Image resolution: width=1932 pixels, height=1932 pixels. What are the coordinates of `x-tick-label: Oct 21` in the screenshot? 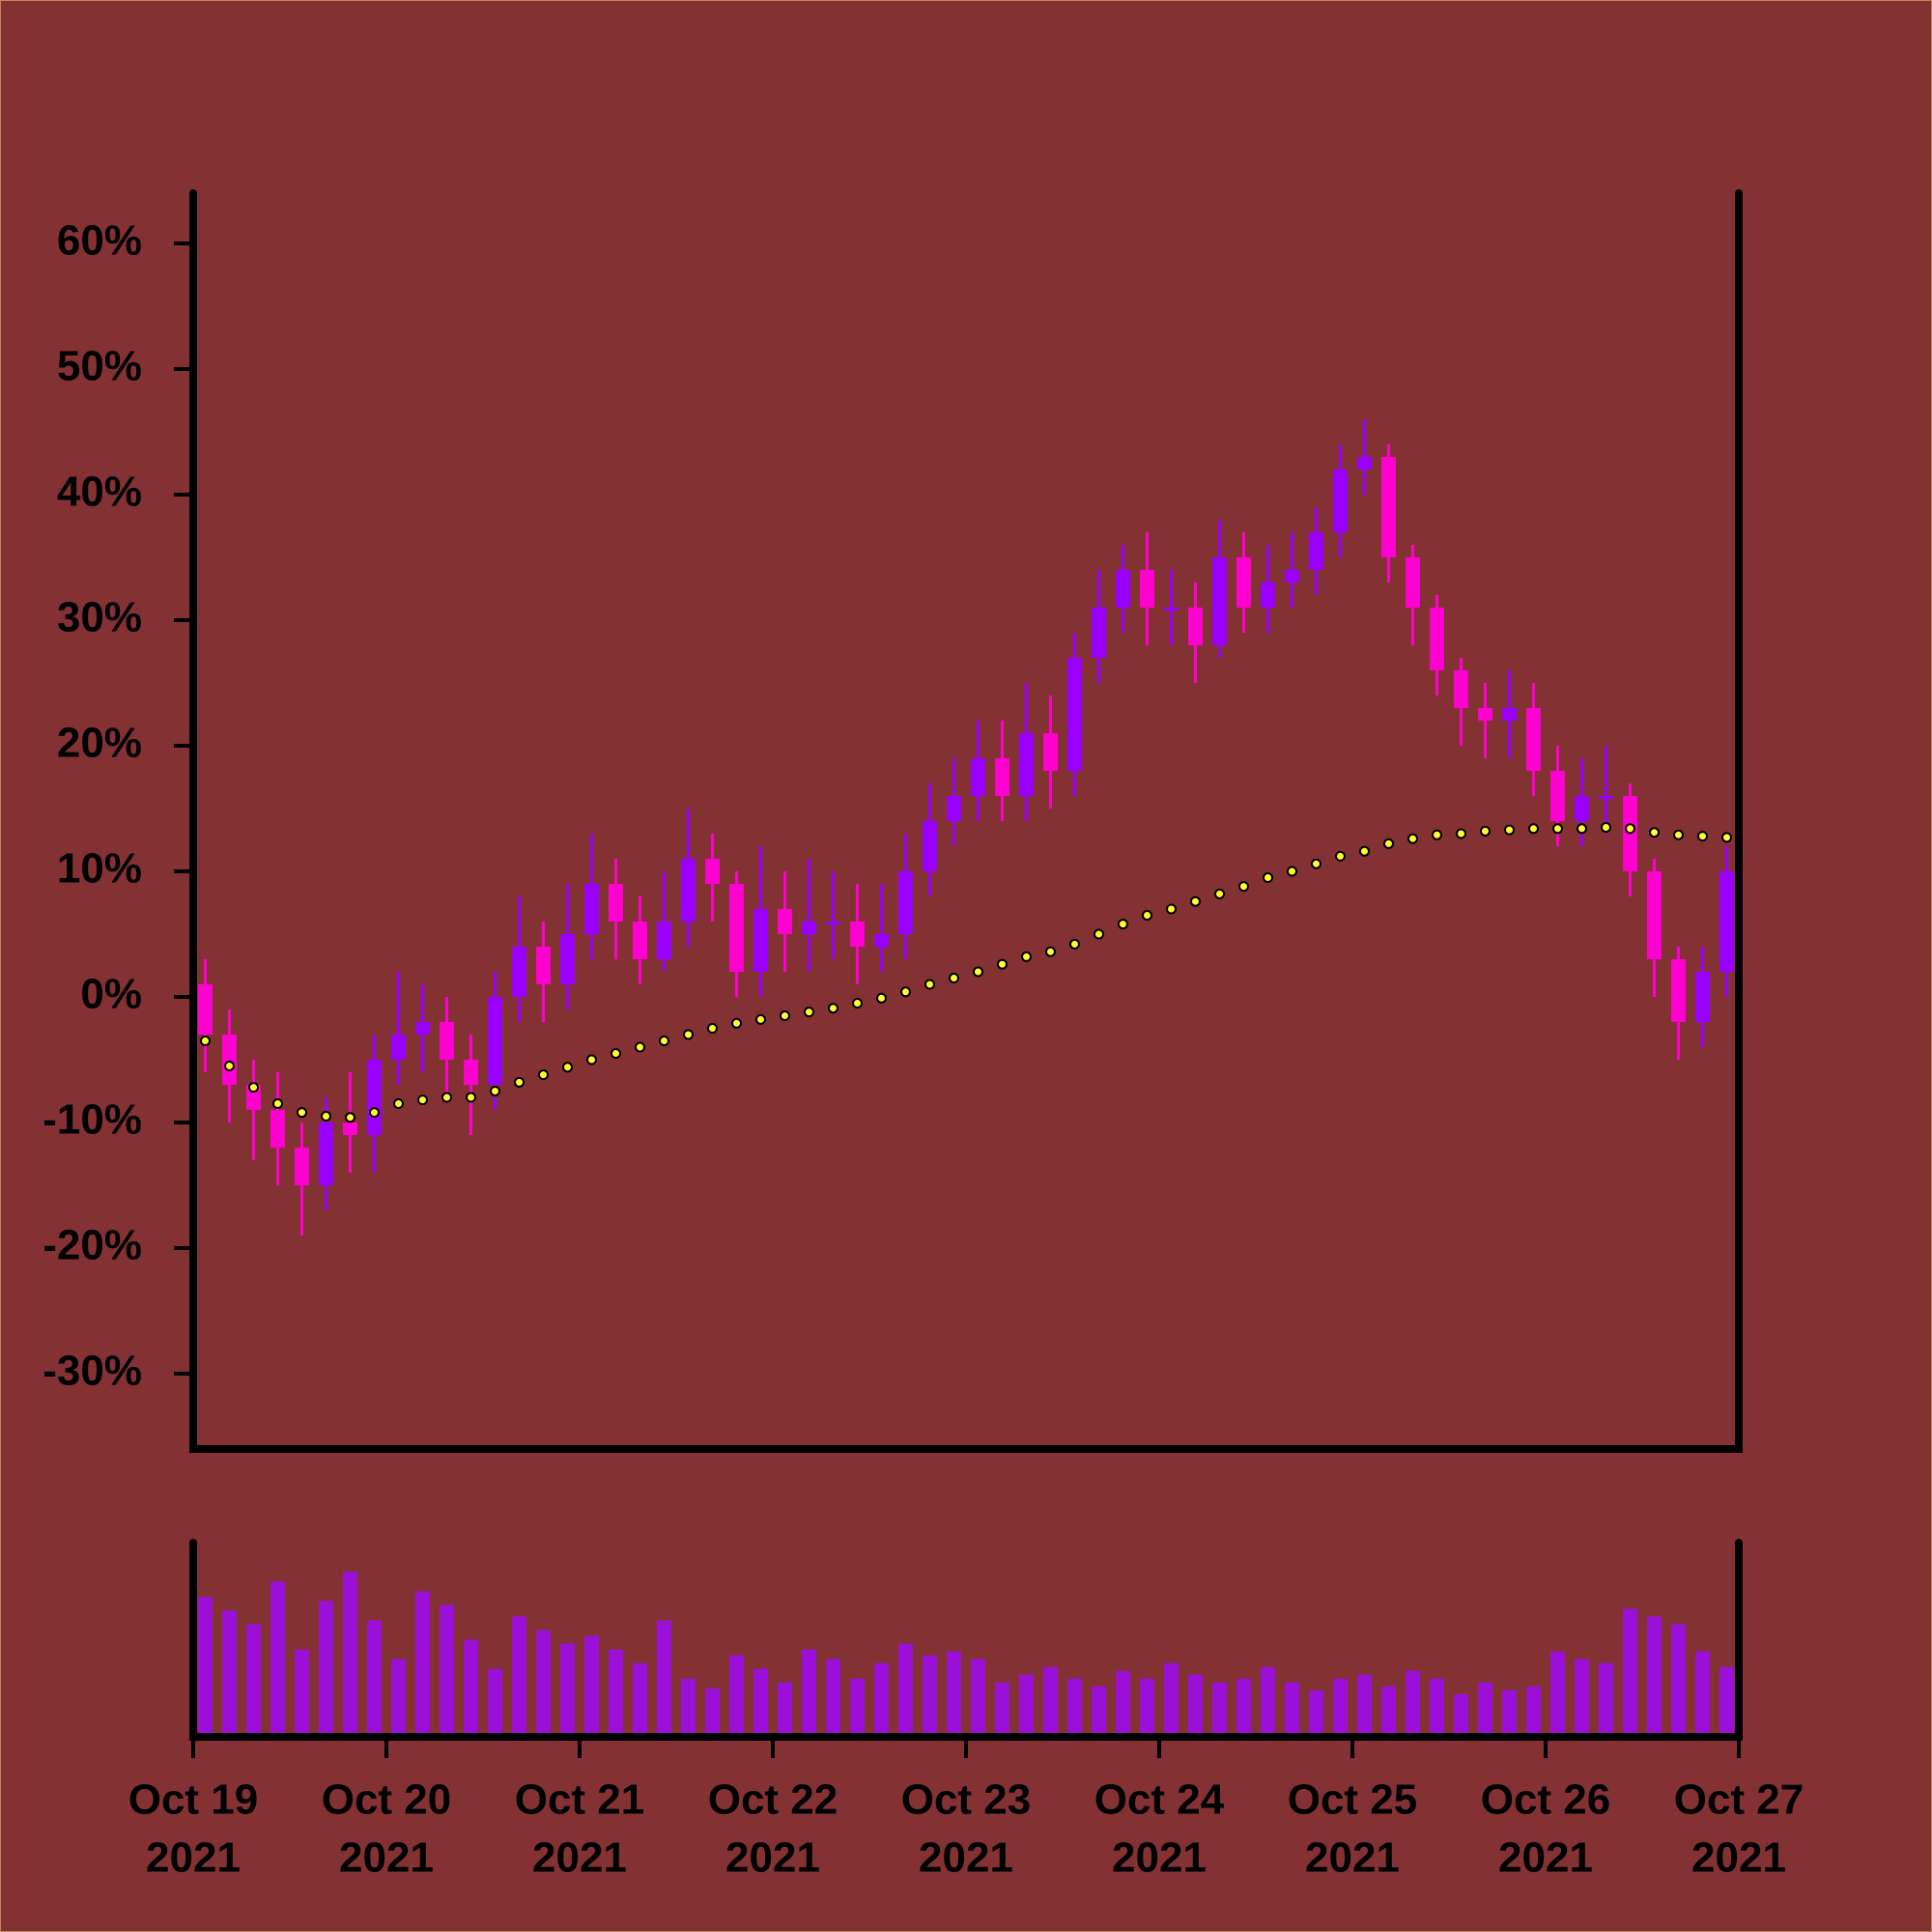 It's located at (580, 1800).